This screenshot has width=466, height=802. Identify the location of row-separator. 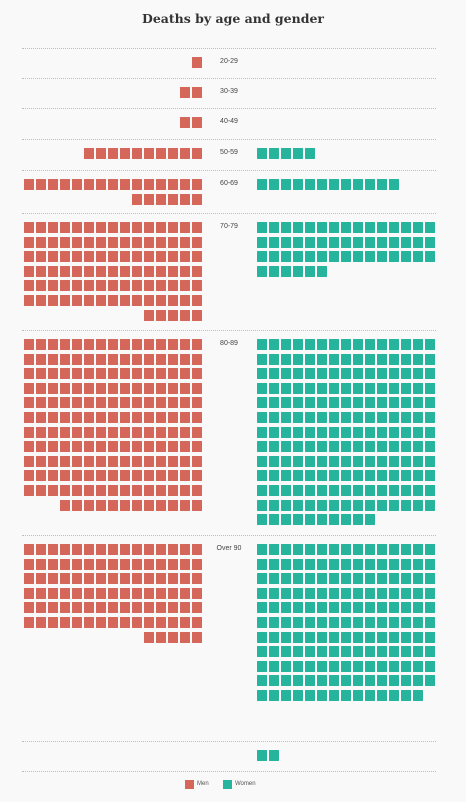
(229, 330).